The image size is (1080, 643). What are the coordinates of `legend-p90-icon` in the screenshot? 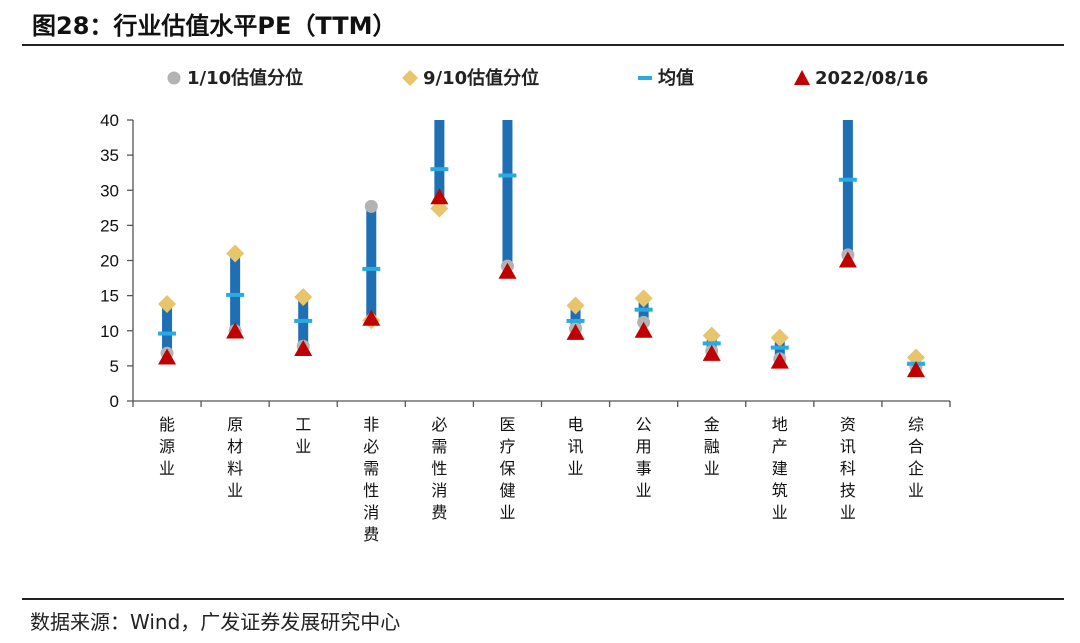 It's located at (410, 78).